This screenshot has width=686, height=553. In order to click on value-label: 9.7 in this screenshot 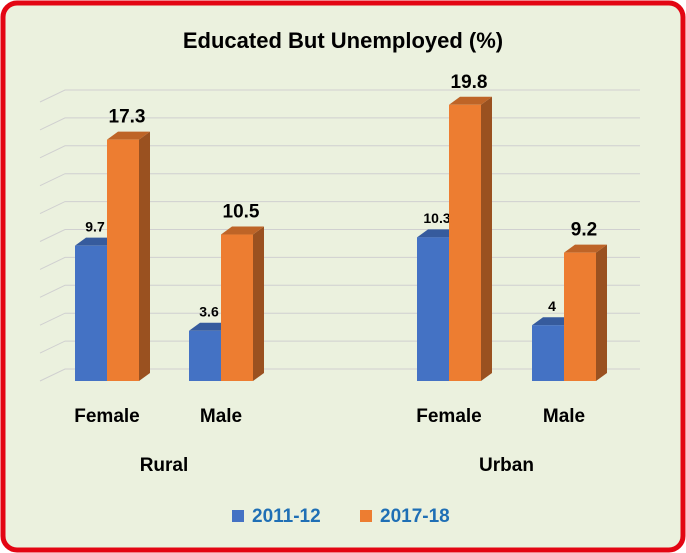, I will do `click(95, 226)`.